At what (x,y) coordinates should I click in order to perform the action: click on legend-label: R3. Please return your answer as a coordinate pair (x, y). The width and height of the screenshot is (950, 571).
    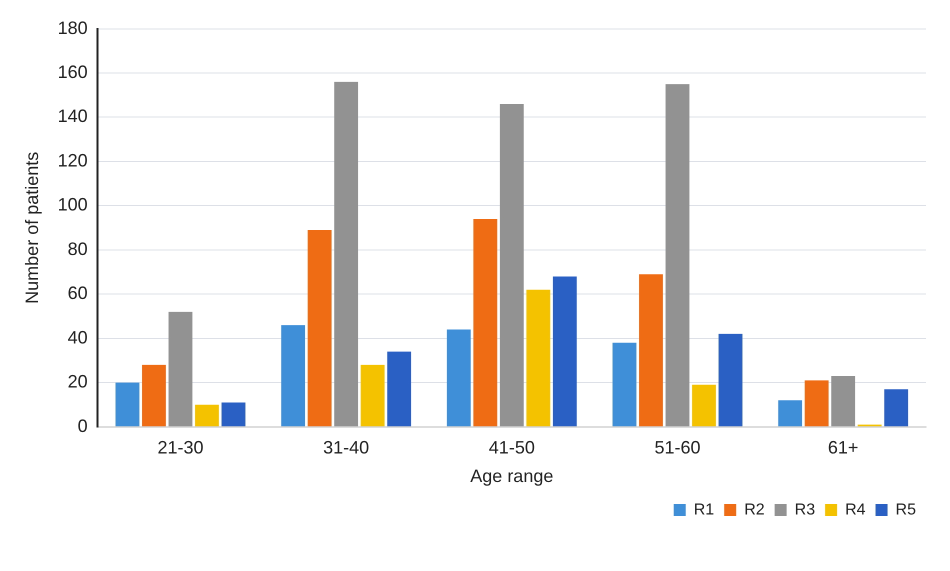
    Looking at the image, I should click on (805, 509).